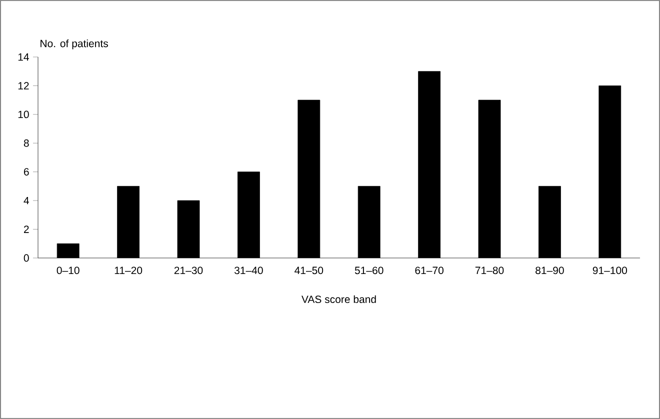 This screenshot has height=419, width=660. What do you see at coordinates (23, 114) in the screenshot?
I see `y-tick-label: 10` at bounding box center [23, 114].